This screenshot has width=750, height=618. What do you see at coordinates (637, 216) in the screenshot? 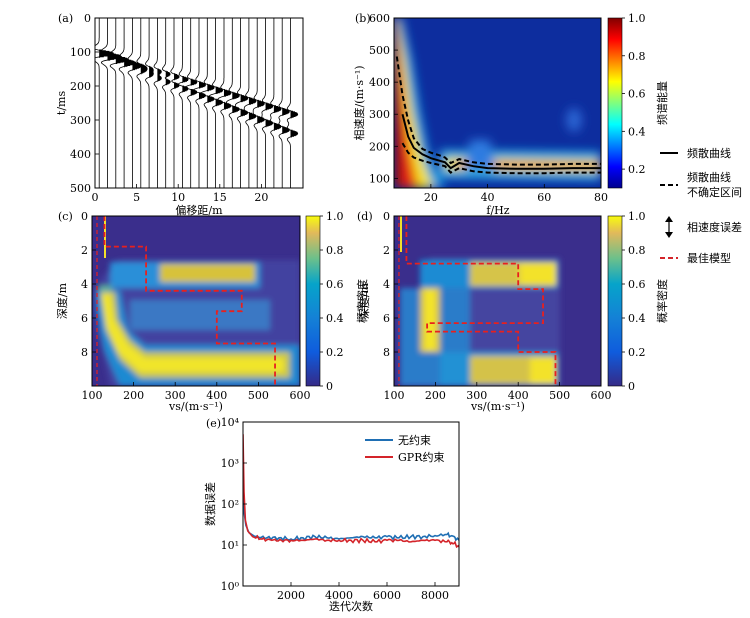
I see `panel-d-cb-label: 1.0` at bounding box center [637, 216].